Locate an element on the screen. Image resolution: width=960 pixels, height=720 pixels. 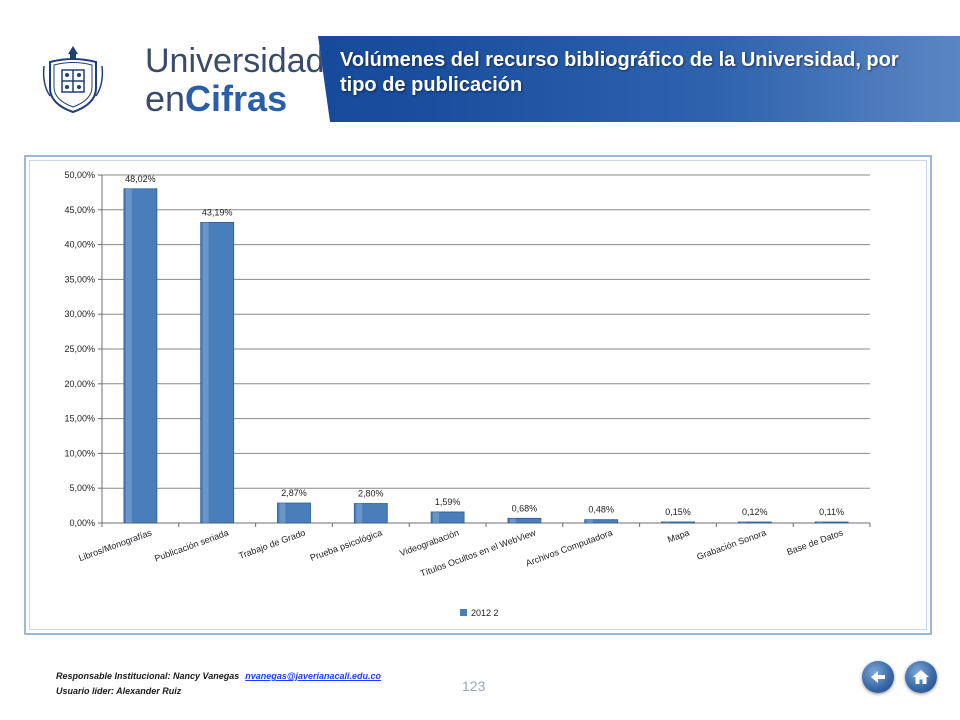
data-label: 43,19% is located at coordinates (217, 212).